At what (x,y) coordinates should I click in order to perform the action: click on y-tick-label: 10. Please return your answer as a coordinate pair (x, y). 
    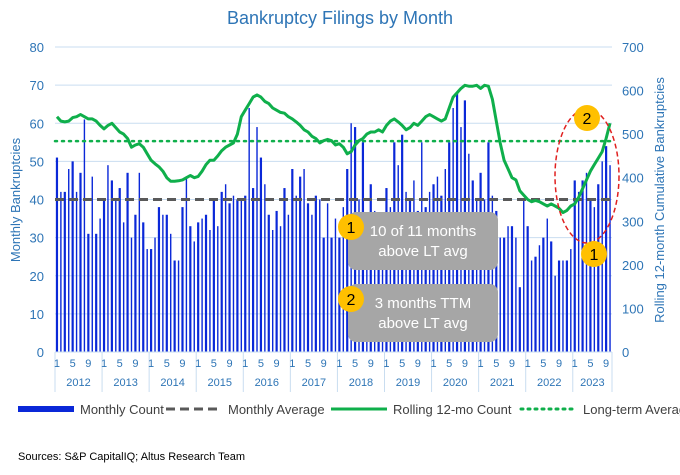
    Looking at the image, I should click on (37, 314).